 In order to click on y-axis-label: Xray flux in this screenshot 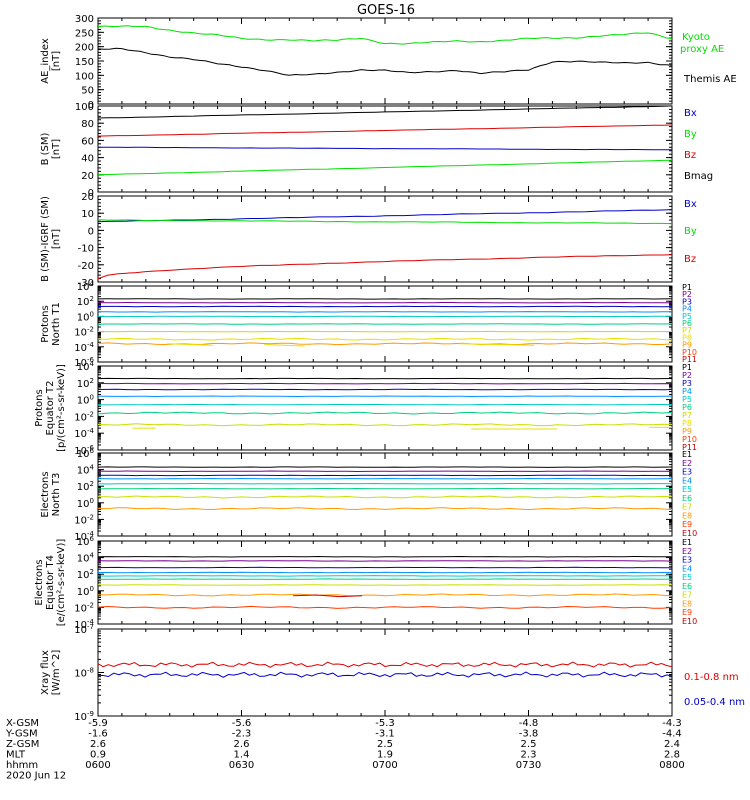, I will do `click(45, 672)`.